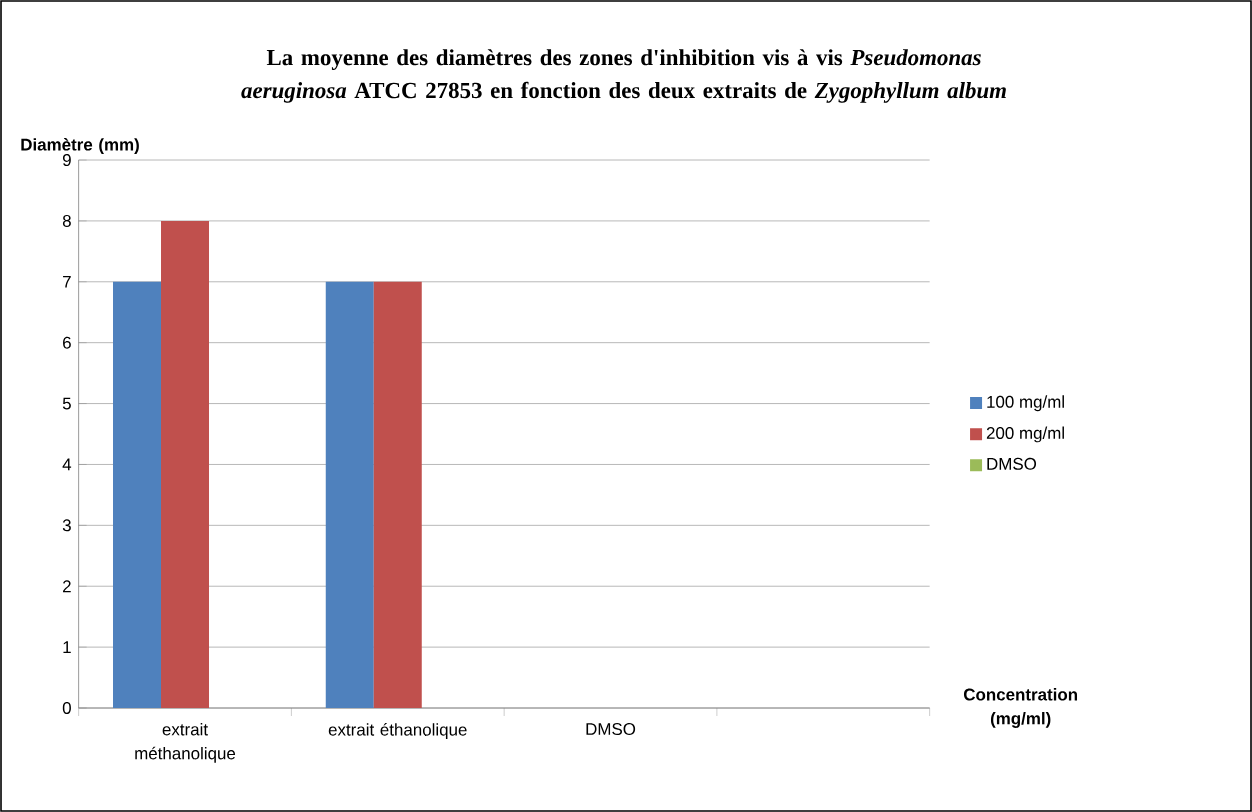 Image resolution: width=1252 pixels, height=812 pixels. Describe the element at coordinates (67, 464) in the screenshot. I see `y-tick-label: 4` at that location.